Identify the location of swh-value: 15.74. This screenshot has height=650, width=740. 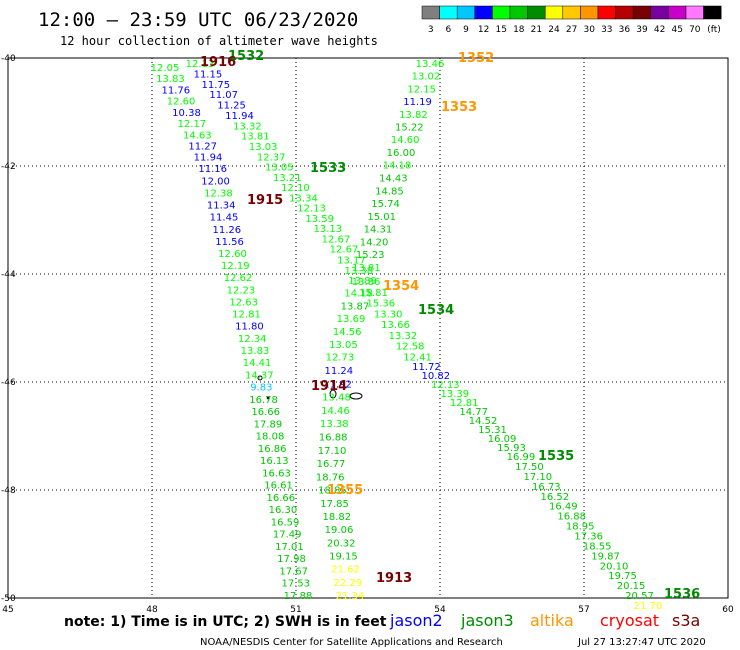
(385, 204).